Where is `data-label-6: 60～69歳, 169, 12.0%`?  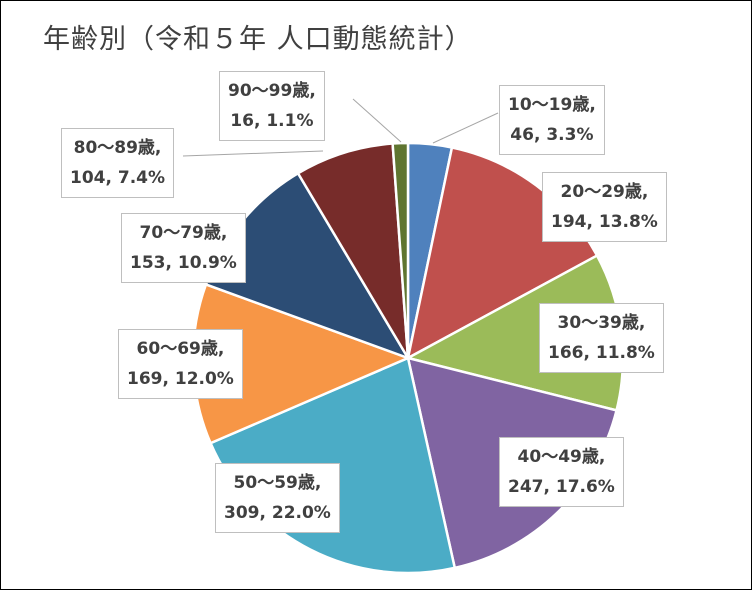
data-label-6: 60～69歳, 169, 12.0% is located at coordinates (180, 364).